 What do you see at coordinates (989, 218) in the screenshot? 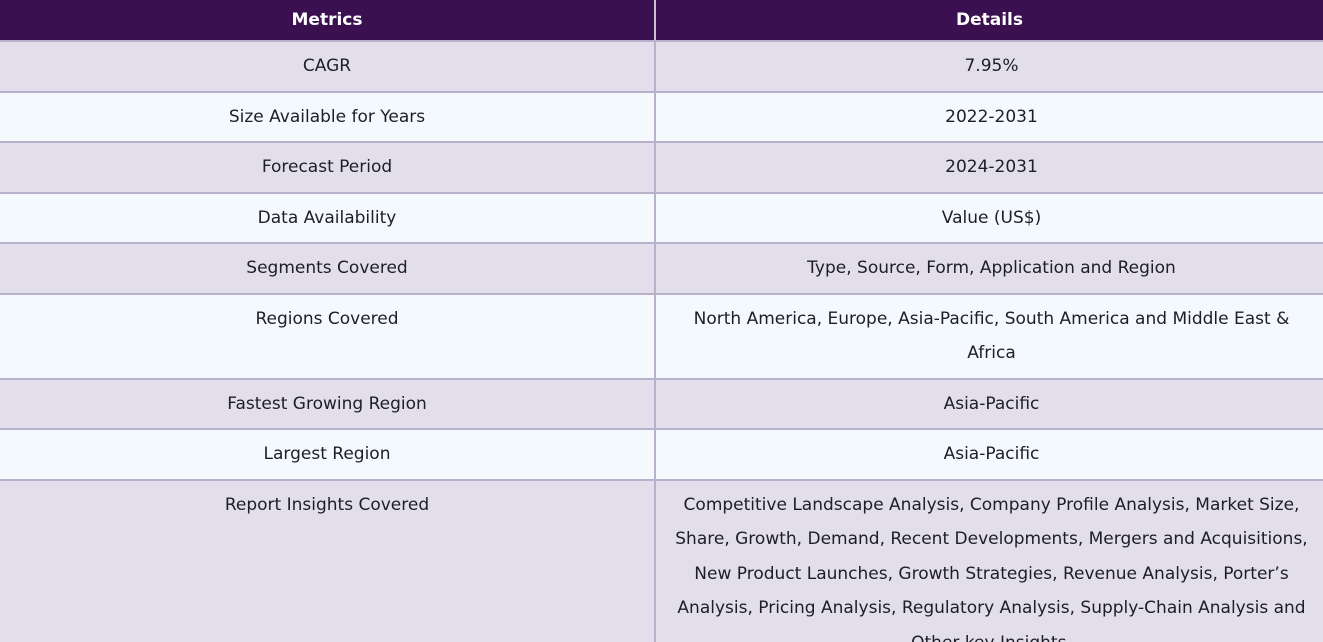
I see `detail-cell: Value (US$)` at bounding box center [989, 218].